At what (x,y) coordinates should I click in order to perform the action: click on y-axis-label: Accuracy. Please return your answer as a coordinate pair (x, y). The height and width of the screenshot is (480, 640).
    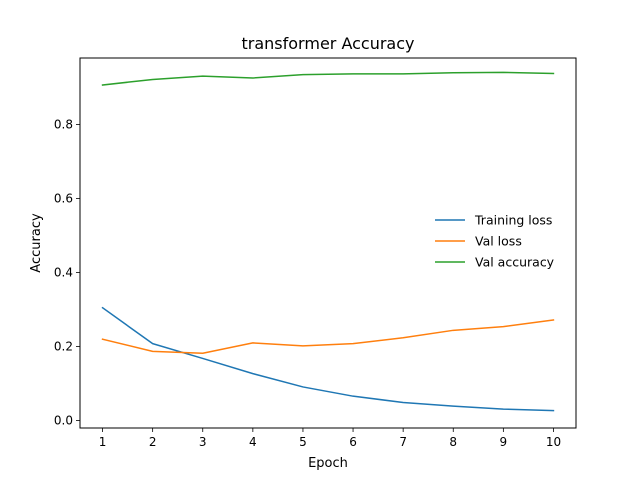
    Looking at the image, I should click on (36, 243).